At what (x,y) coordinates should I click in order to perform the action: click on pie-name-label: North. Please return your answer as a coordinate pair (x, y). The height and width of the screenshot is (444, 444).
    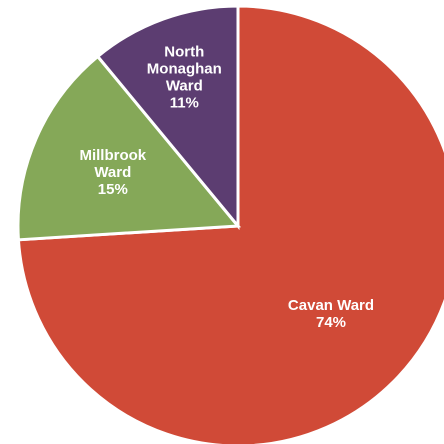
    Looking at the image, I should click on (184, 52).